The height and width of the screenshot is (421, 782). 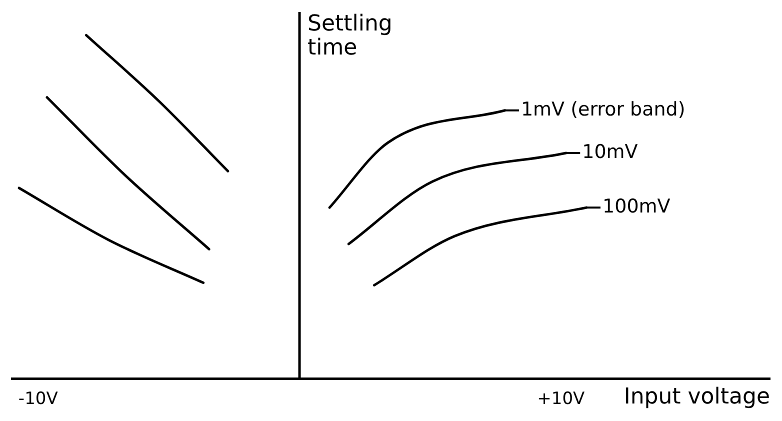 What do you see at coordinates (561, 399) in the screenshot?
I see `x-tick-label: +10V` at bounding box center [561, 399].